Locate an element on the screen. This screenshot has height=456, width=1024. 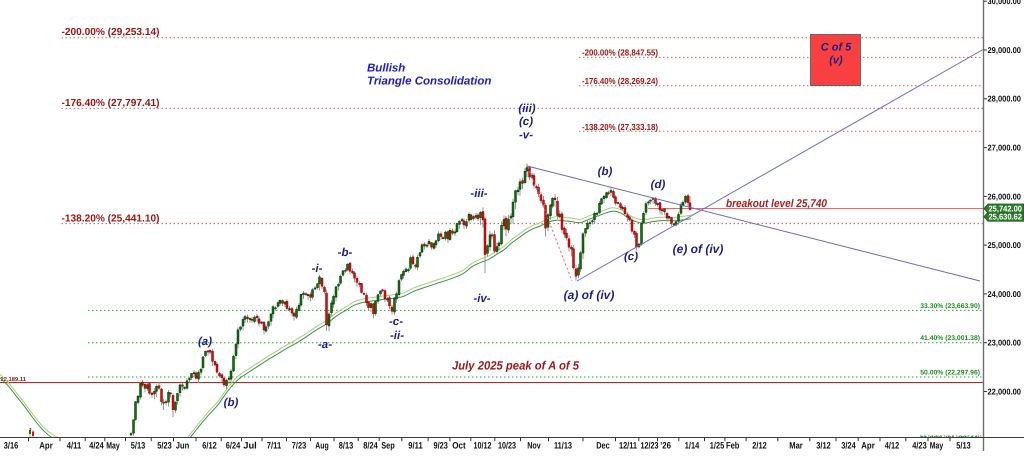
svg-text: -176.40% (27,797.41) is located at coordinates (111, 103).